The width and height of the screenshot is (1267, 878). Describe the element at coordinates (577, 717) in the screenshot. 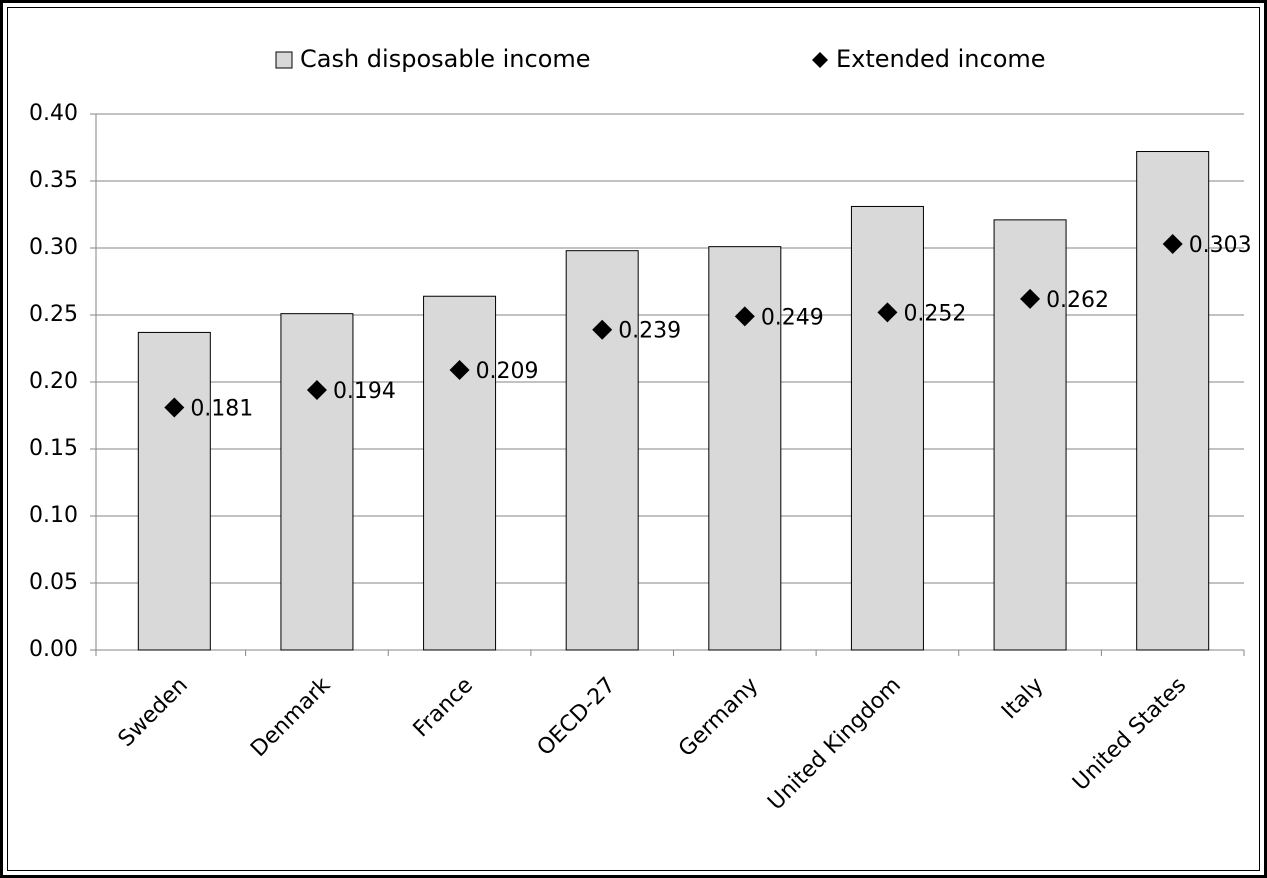

I see `x-tick-label: OECD-27` at that location.